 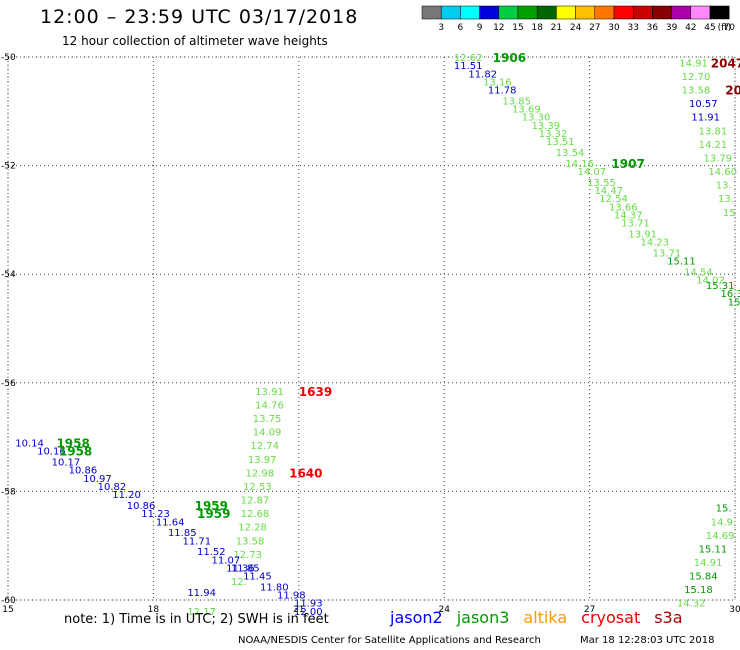 What do you see at coordinates (628, 215) in the screenshot?
I see `swh-label: 14.37` at bounding box center [628, 215].